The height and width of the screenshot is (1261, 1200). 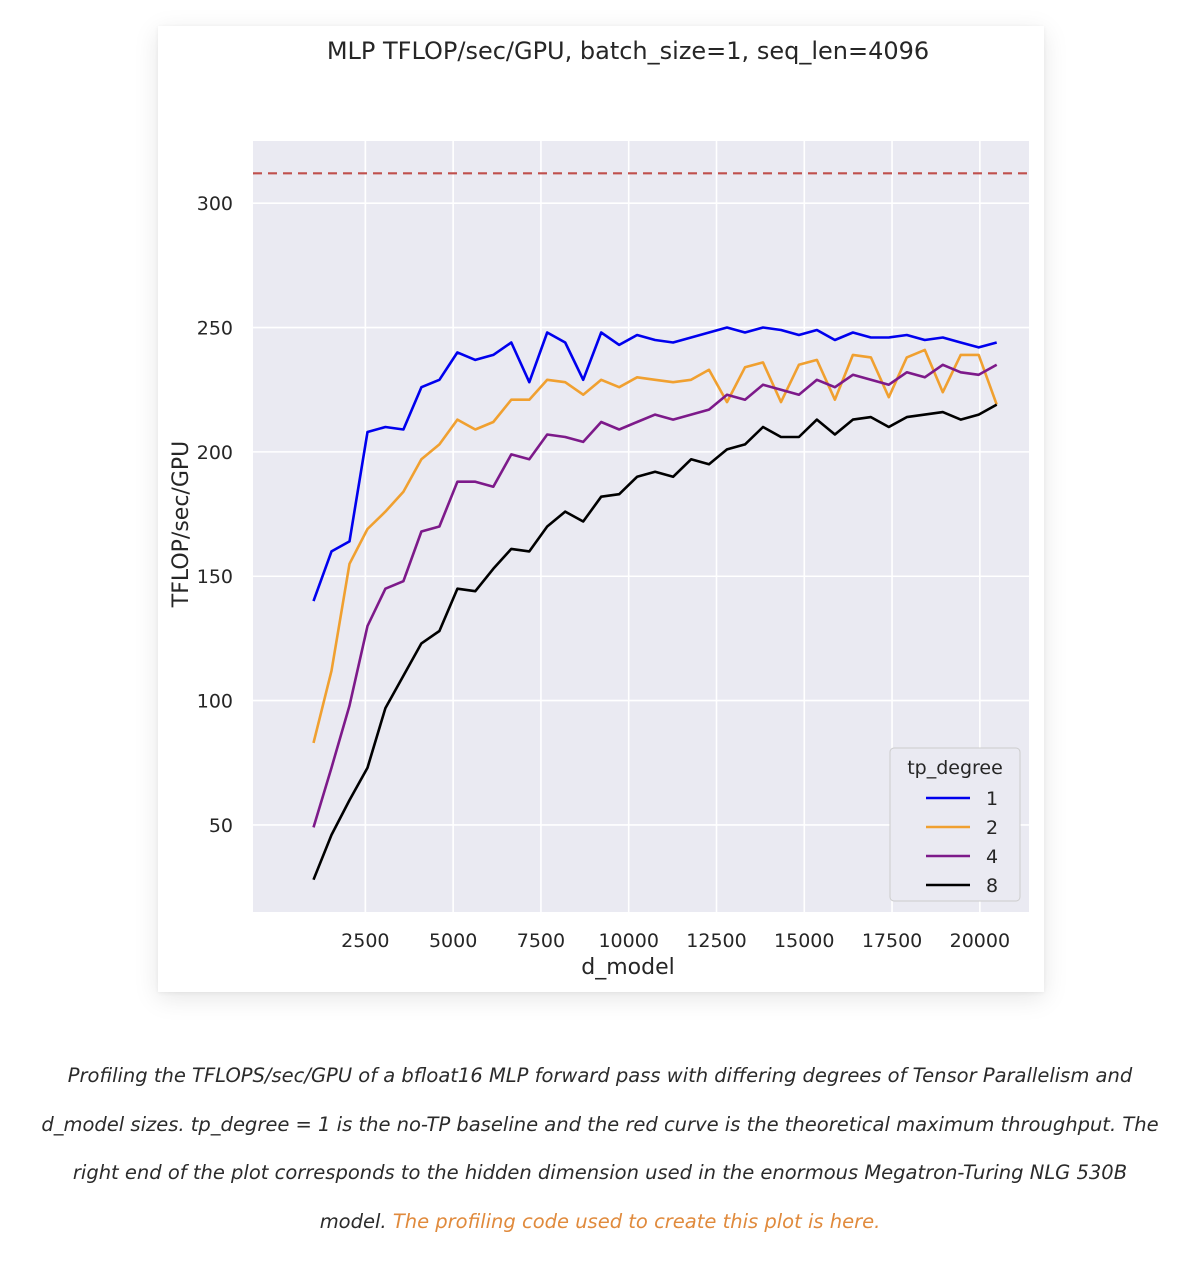 I want to click on x-tick-label: 15000, so click(x=804, y=941).